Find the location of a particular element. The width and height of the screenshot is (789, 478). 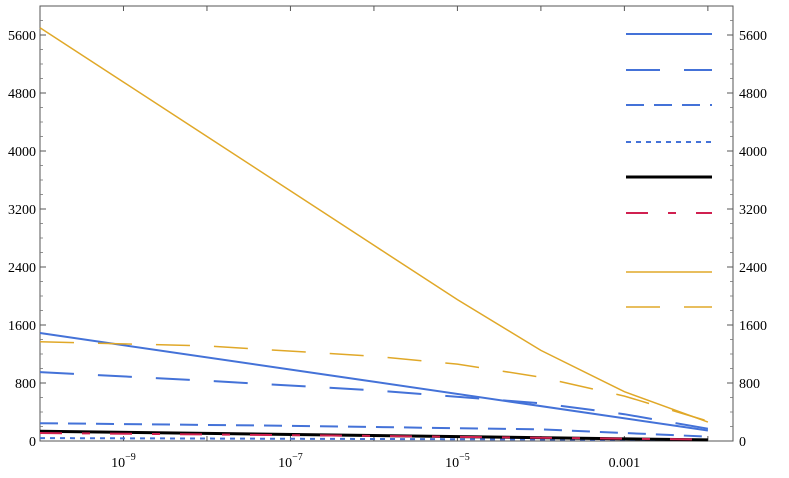

x-tick-label: 10⁻⁵ is located at coordinates (457, 461).